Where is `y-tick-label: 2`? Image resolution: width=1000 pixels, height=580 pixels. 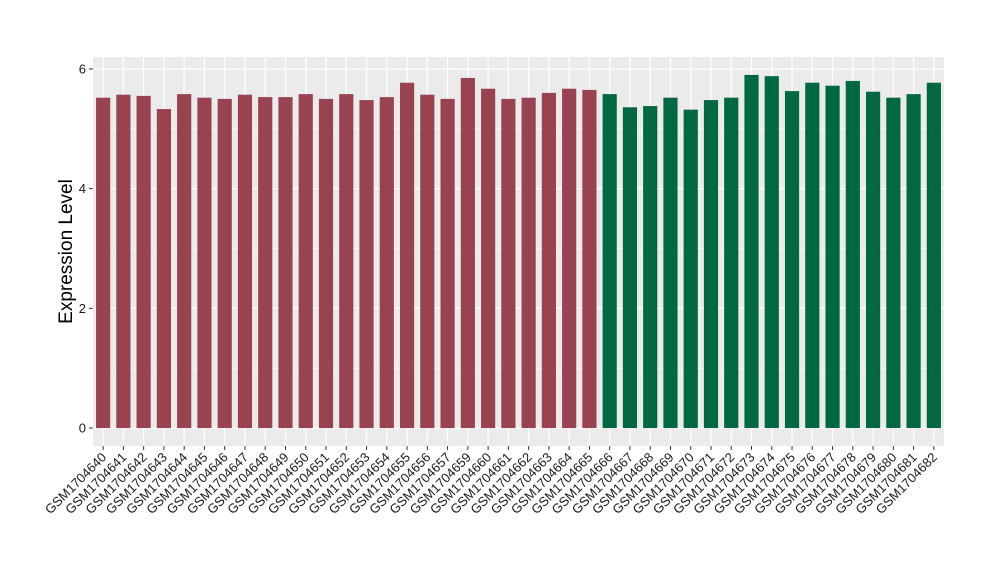
y-tick-label: 2 is located at coordinates (82, 308).